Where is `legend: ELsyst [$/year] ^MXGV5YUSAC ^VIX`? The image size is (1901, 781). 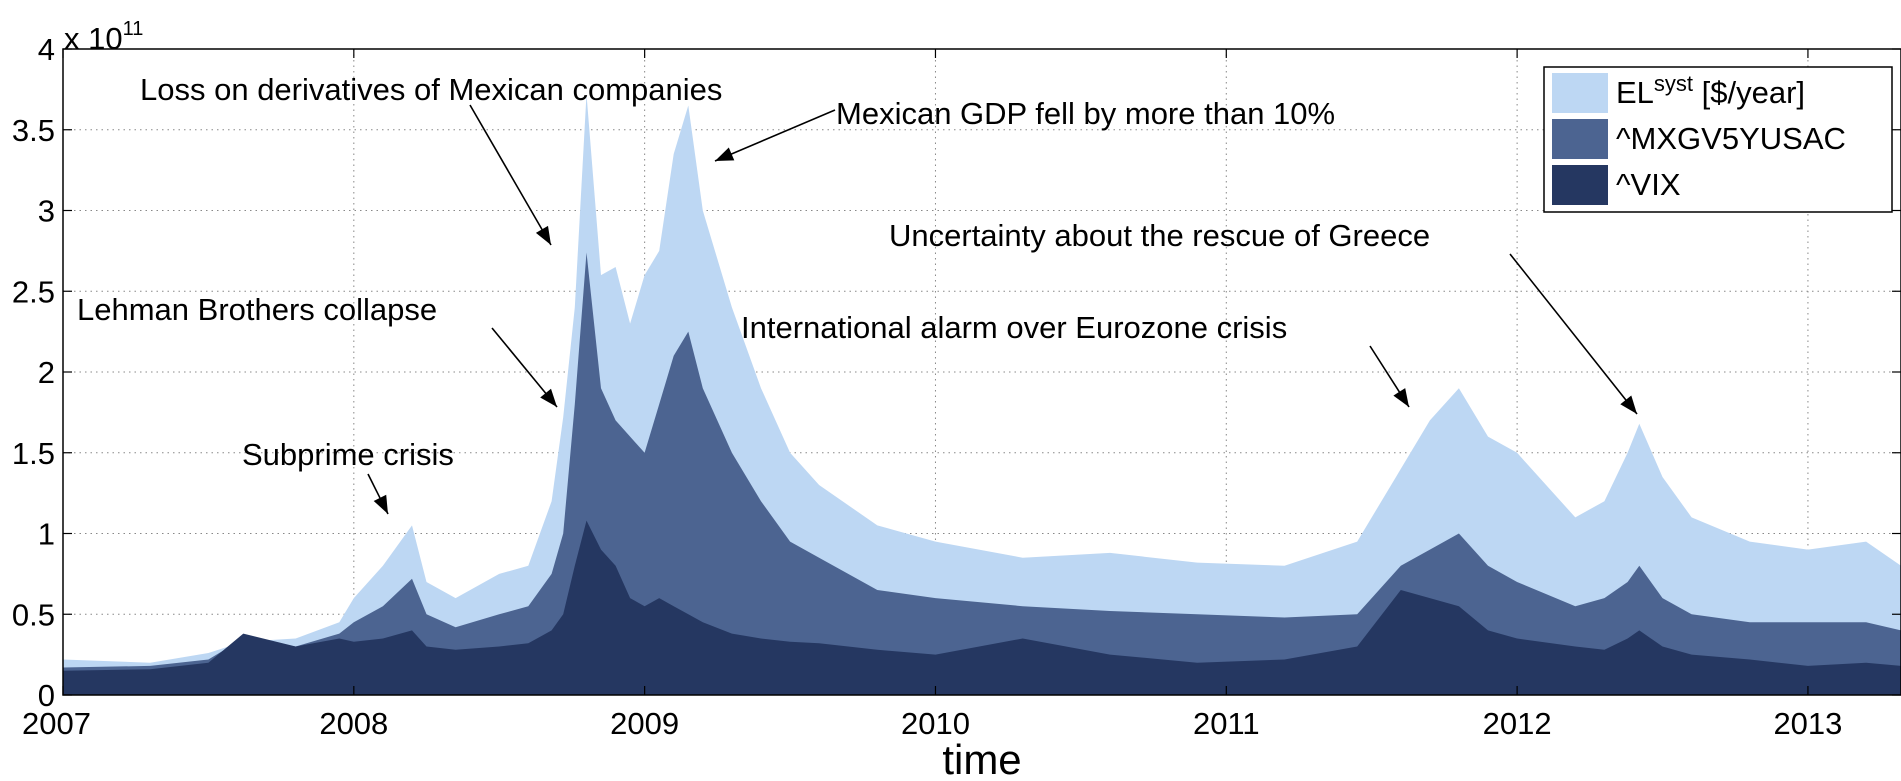
legend: ELsyst [$/year] ^MXGV5YUSAC ^VIX is located at coordinates (1718, 139).